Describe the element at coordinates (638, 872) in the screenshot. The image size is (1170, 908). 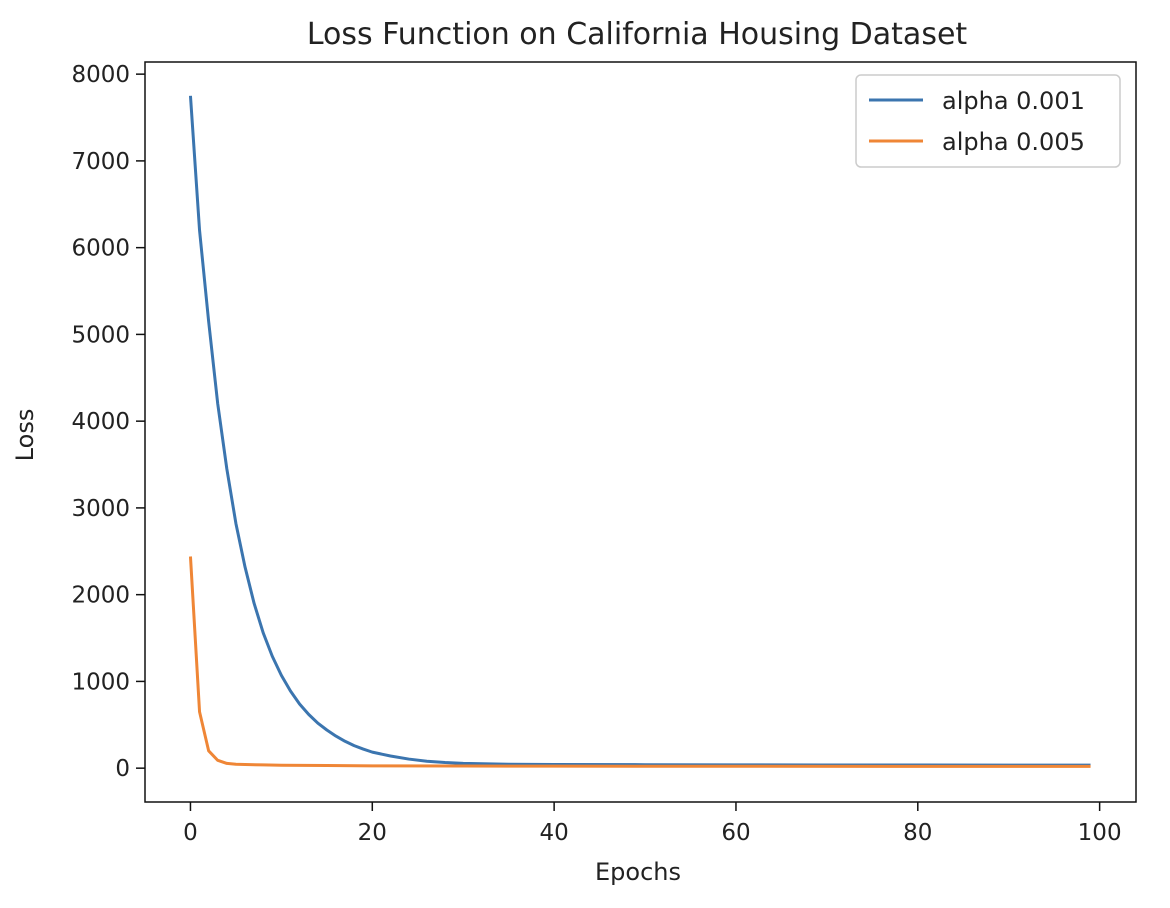
I see `x-axis-label: Epochs` at that location.